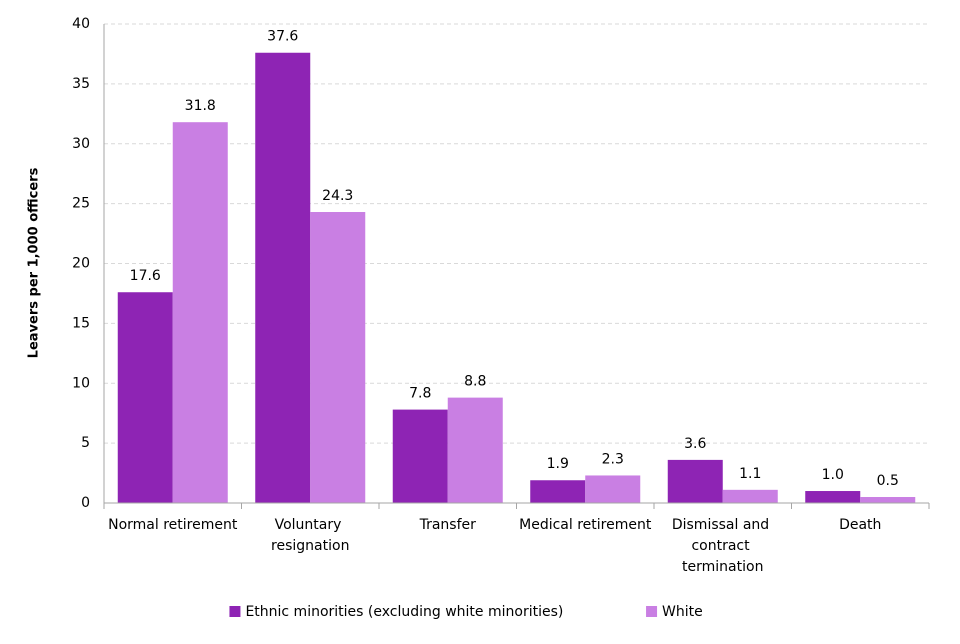  Describe the element at coordinates (695, 444) in the screenshot. I see `value-label: 3.6` at that location.